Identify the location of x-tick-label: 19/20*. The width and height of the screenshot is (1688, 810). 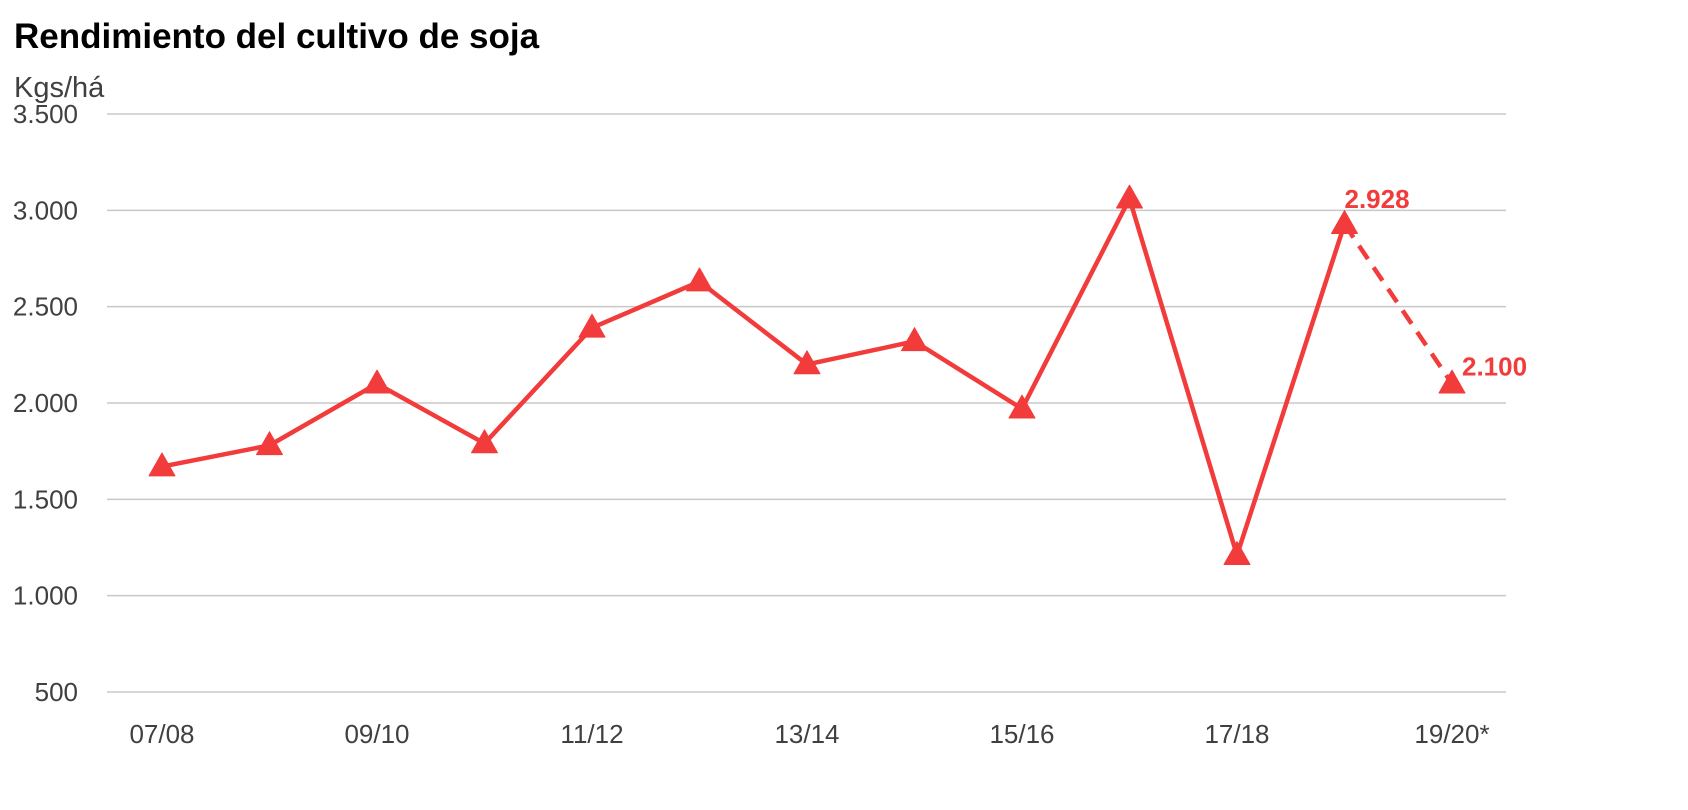
(1451, 734).